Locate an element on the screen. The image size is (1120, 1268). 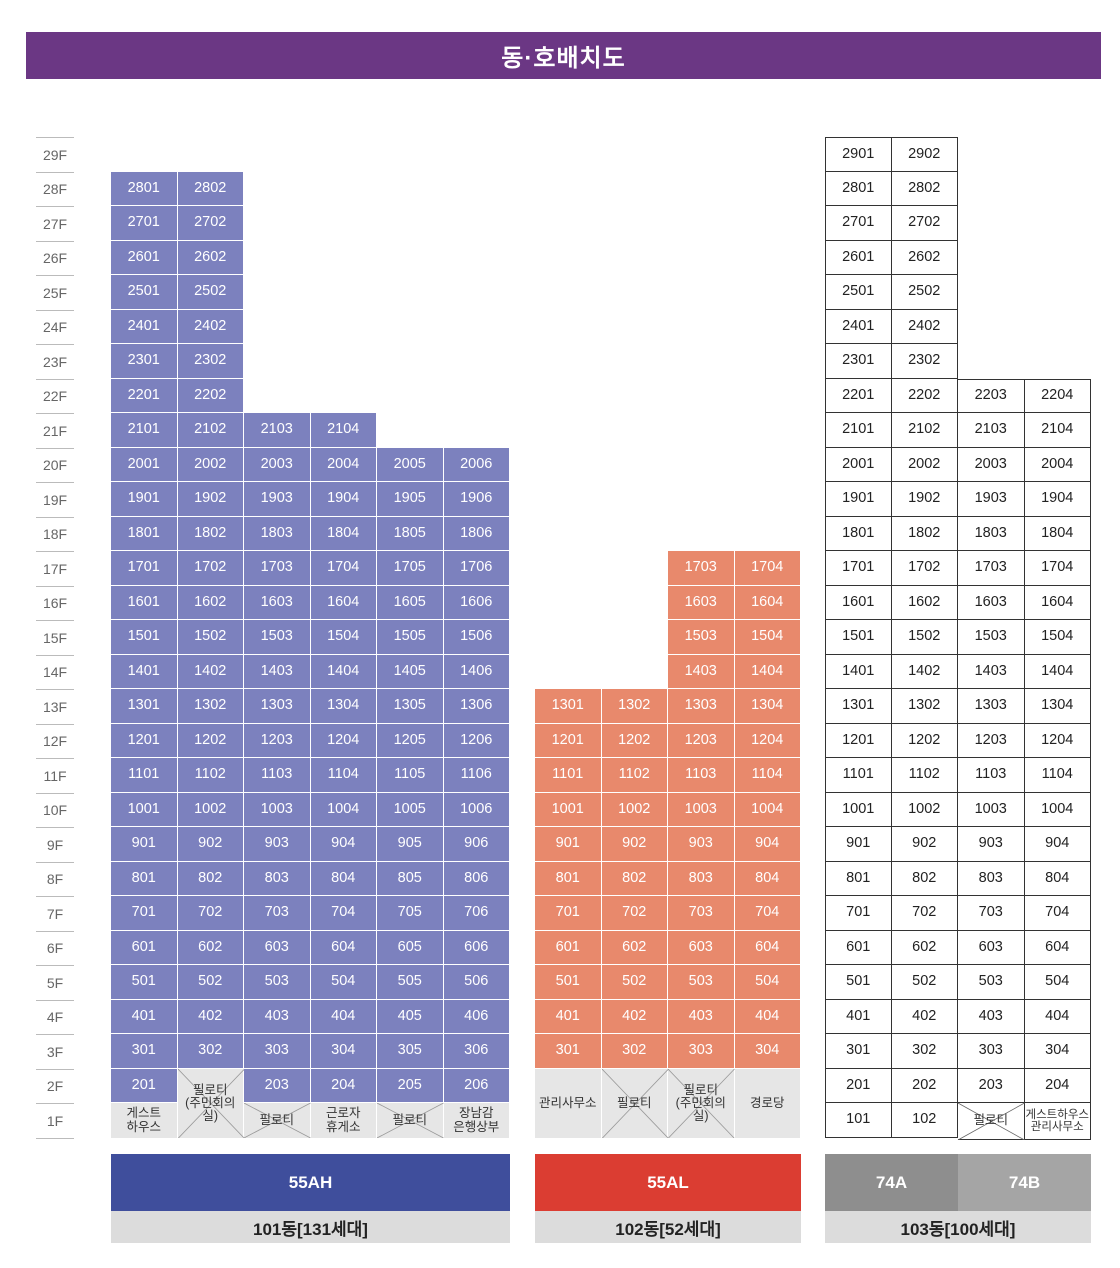
unit-cell: 101 is located at coordinates (858, 1120).